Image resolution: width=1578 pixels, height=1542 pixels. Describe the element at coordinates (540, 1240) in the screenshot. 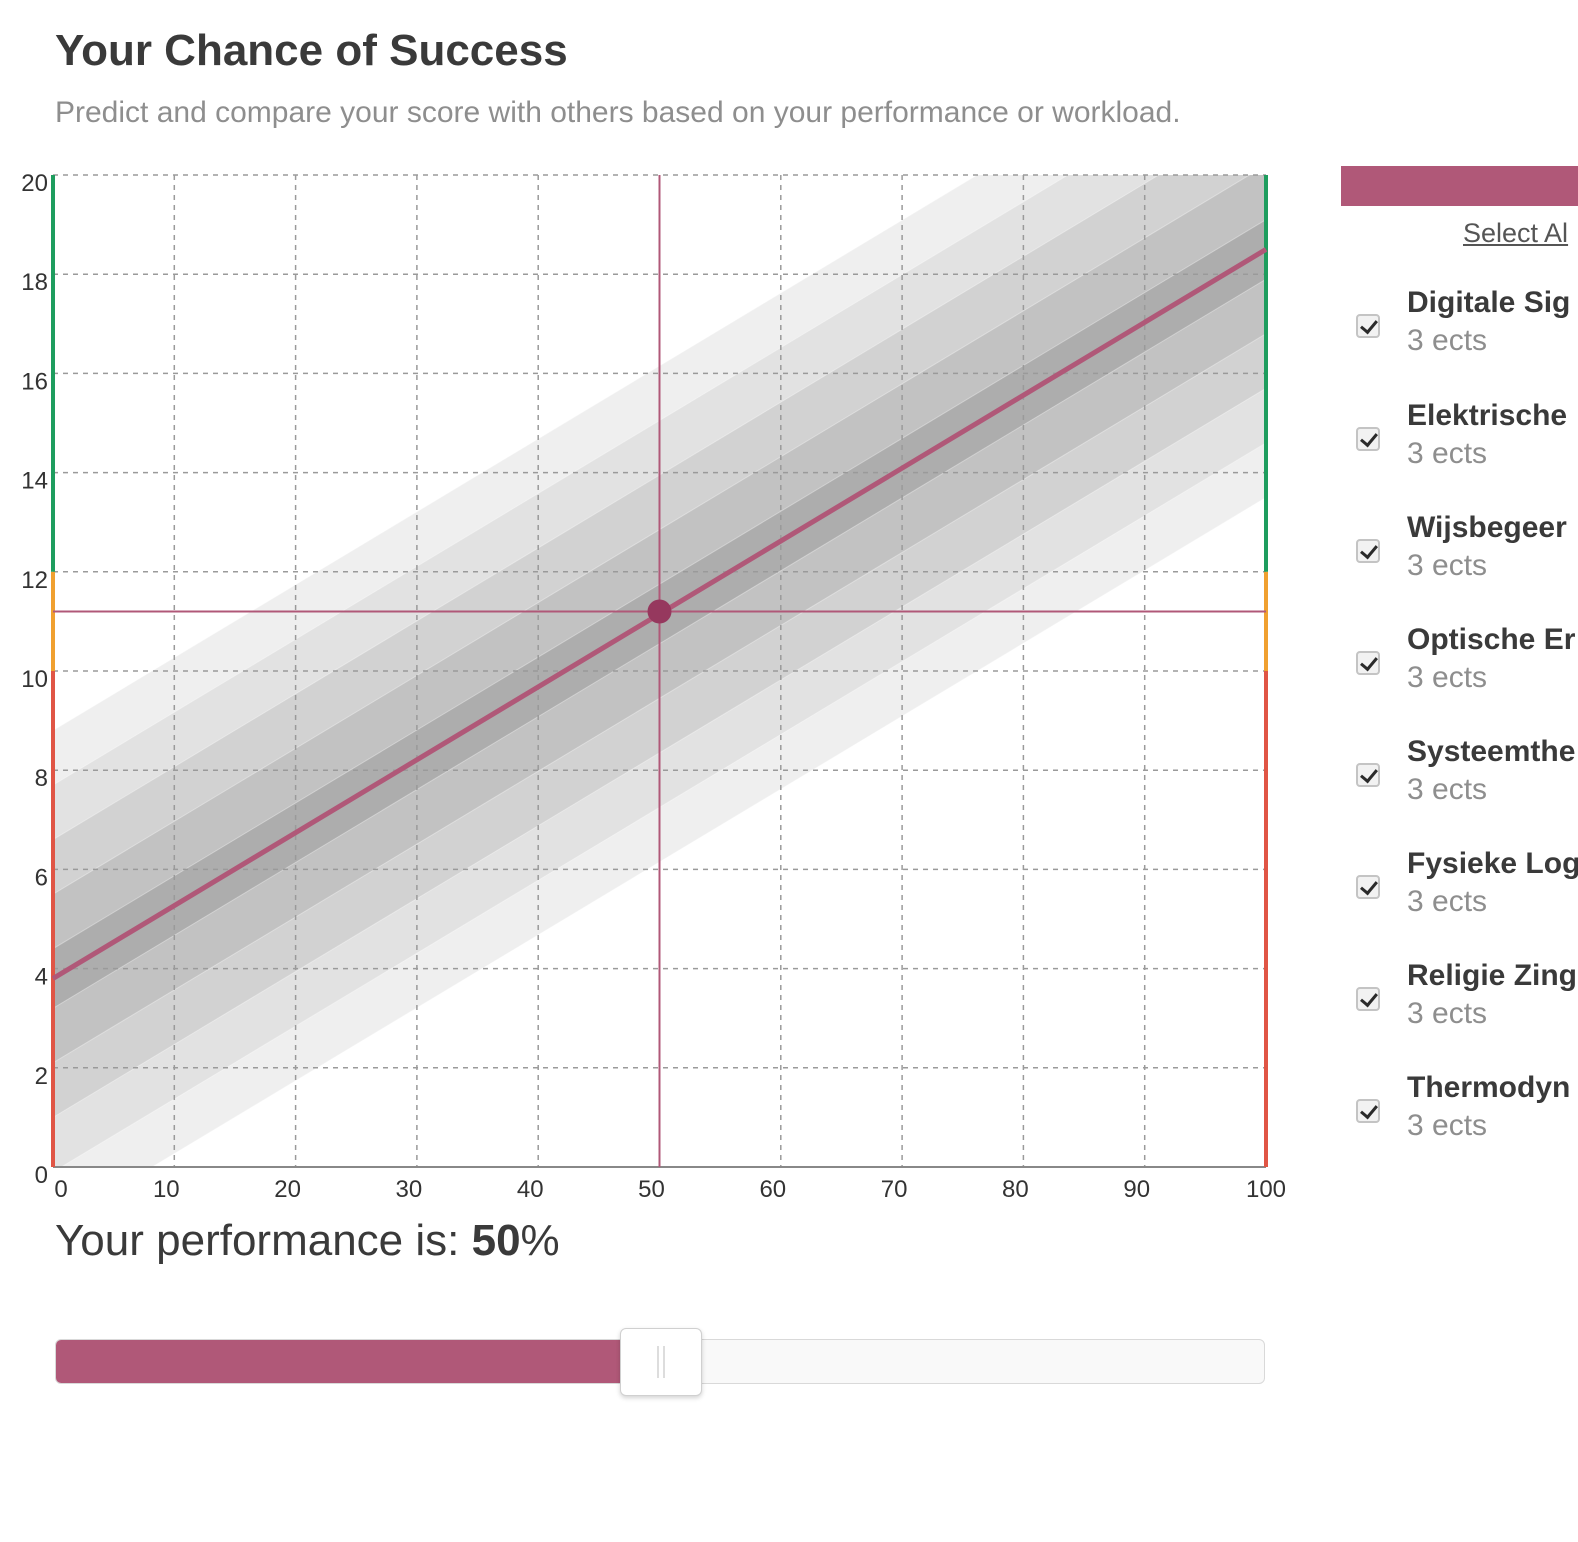

I see `performance-suffix: %` at that location.